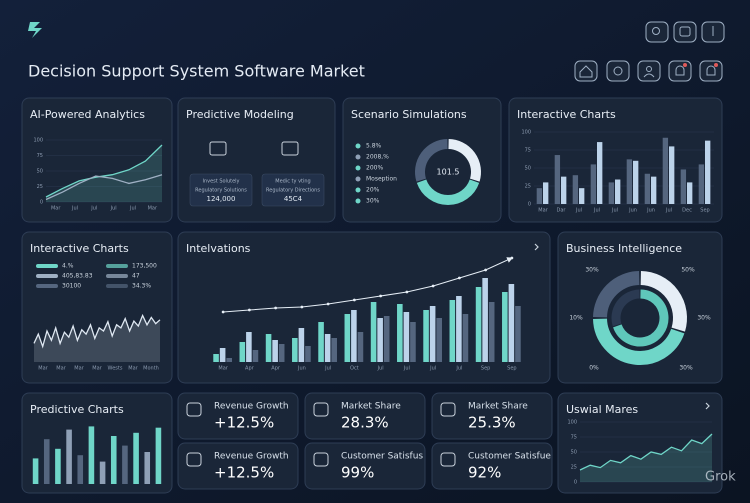  What do you see at coordinates (492, 423) in the screenshot?
I see `kpi-value: 25.3%` at bounding box center [492, 423].